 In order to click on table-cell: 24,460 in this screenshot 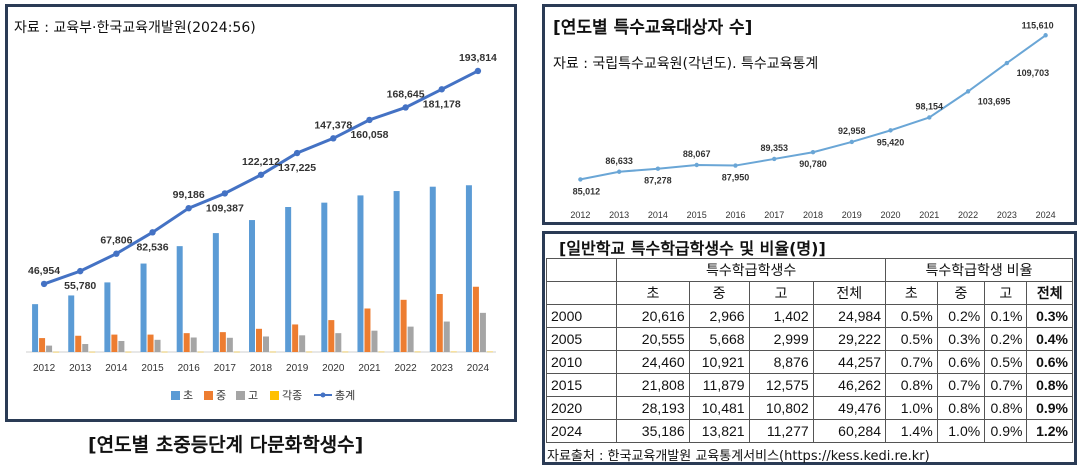, I will do `click(653, 362)`.